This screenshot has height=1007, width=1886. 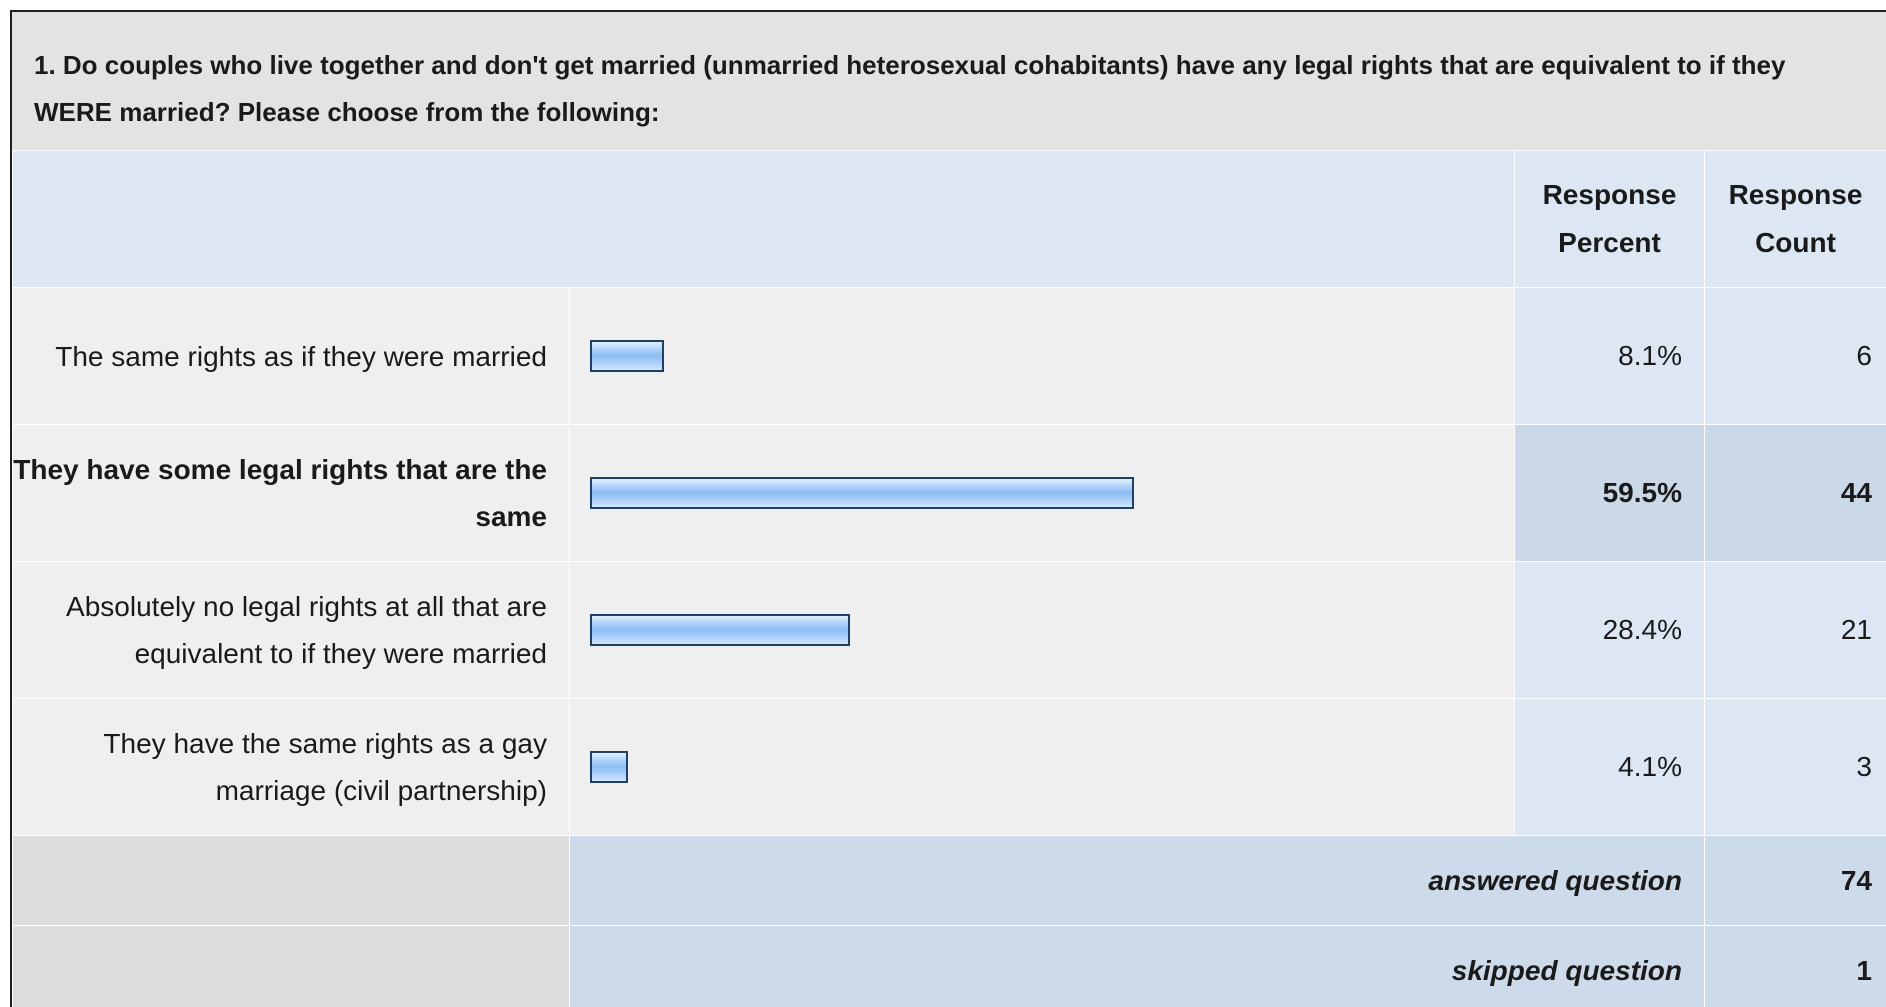 I want to click on results-header-row: Response Percent Response Count, so click(x=949, y=219).